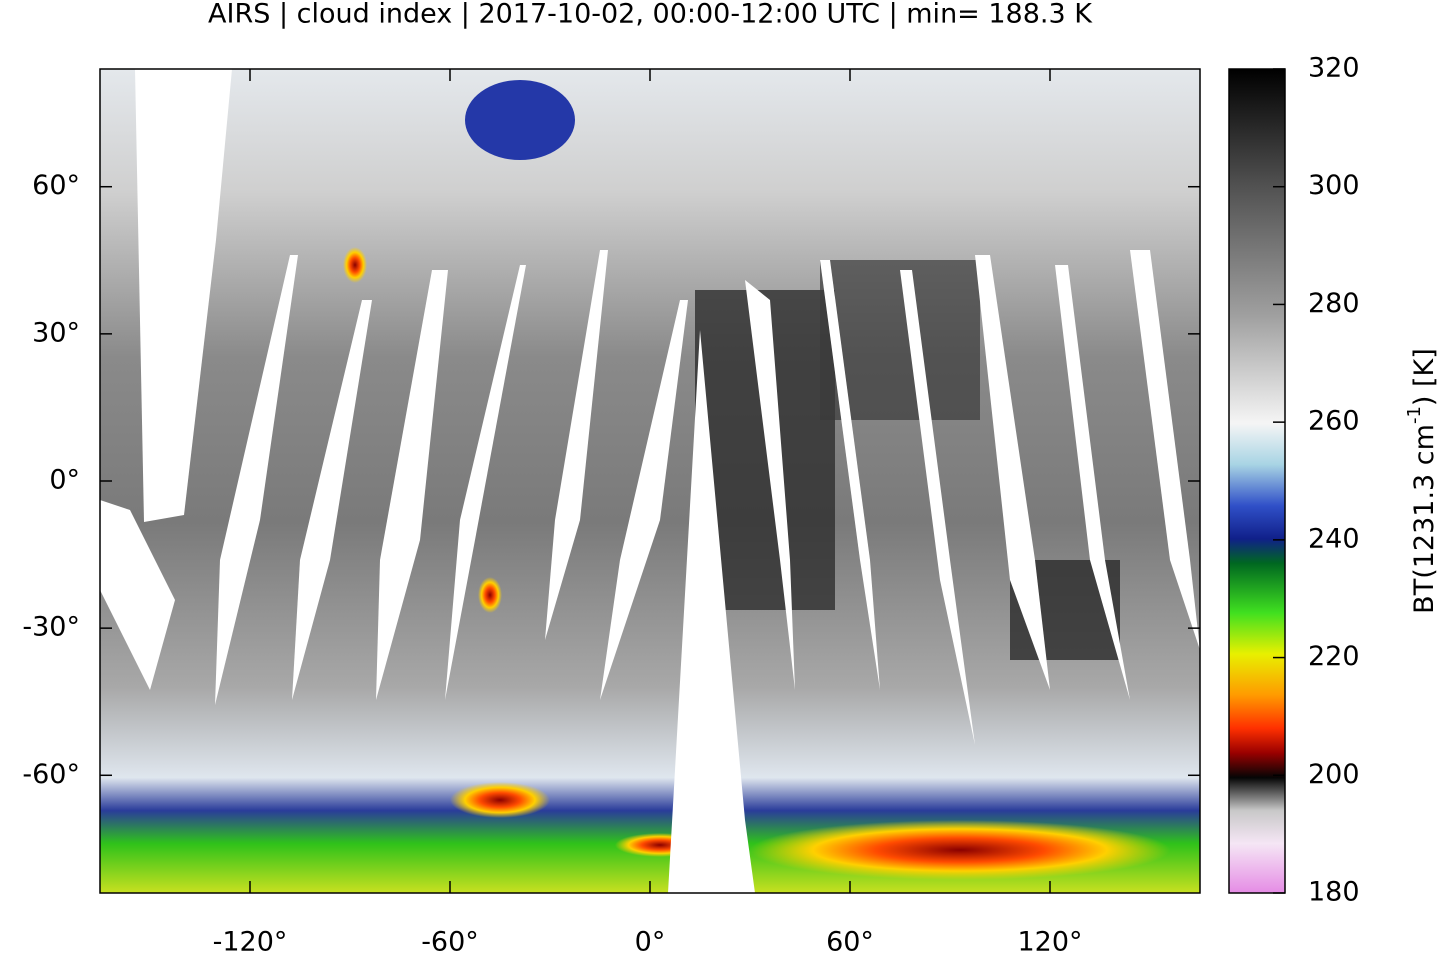 The width and height of the screenshot is (1442, 956). I want to click on x-tick-label: -60°, so click(450, 941).